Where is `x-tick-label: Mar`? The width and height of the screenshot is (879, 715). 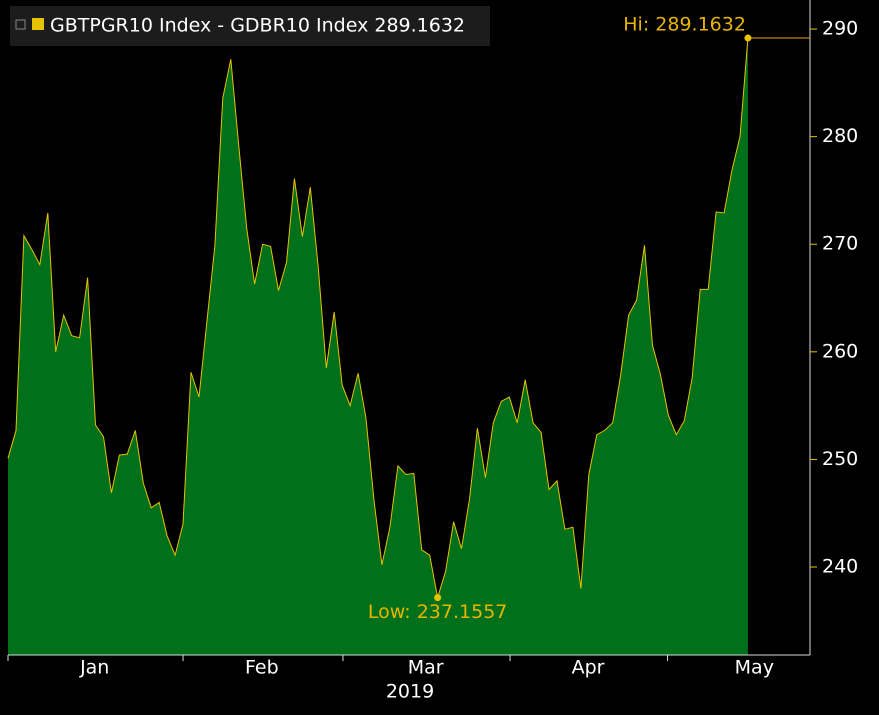 x-tick-label: Mar is located at coordinates (426, 668).